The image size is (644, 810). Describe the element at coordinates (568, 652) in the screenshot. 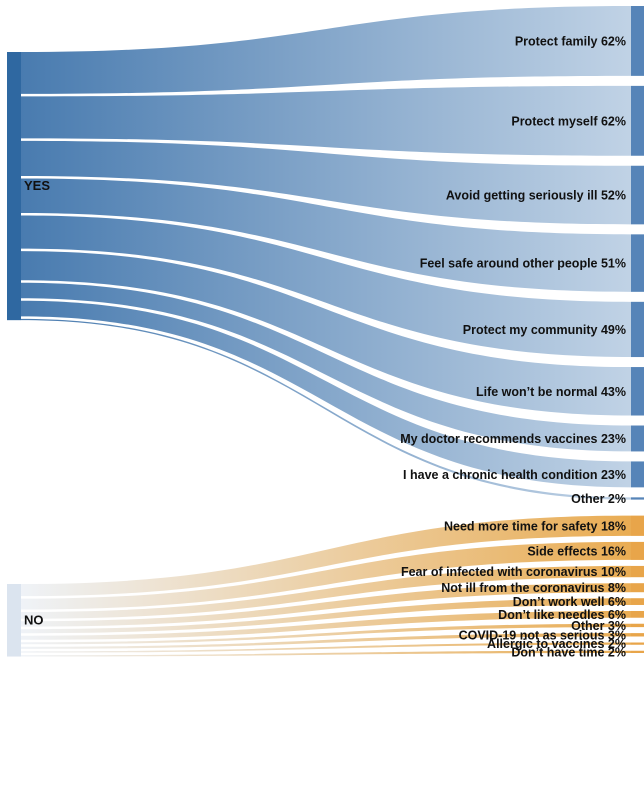

I see `target-label-18: Don’t have time 2%` at that location.